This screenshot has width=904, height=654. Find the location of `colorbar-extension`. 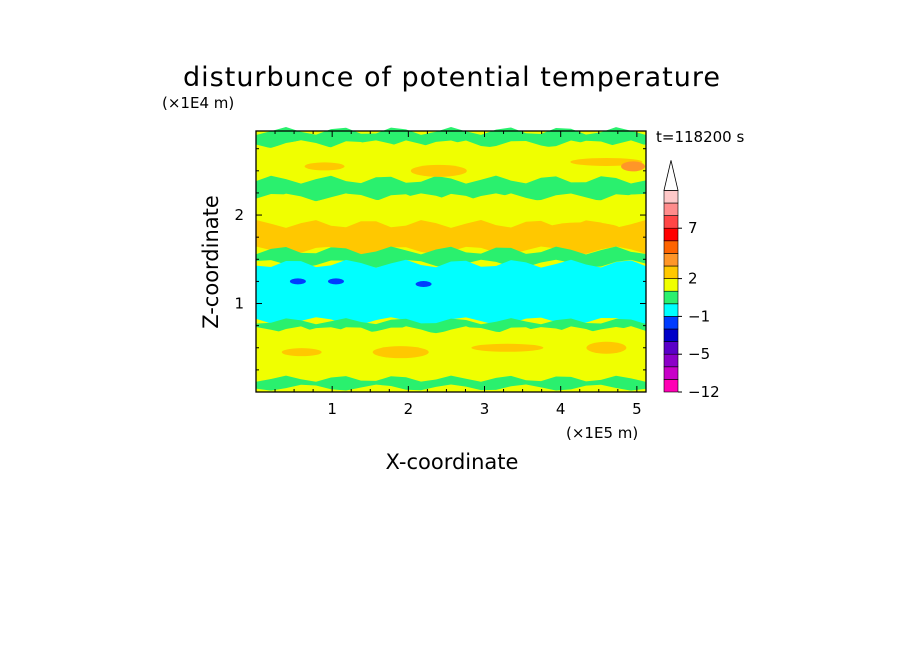

colorbar-extension is located at coordinates (671, 175).